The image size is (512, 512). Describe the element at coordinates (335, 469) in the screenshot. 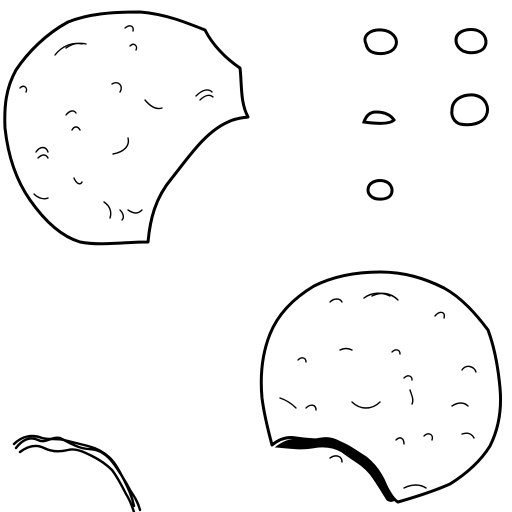

I see `bite-edge-shadow` at that location.